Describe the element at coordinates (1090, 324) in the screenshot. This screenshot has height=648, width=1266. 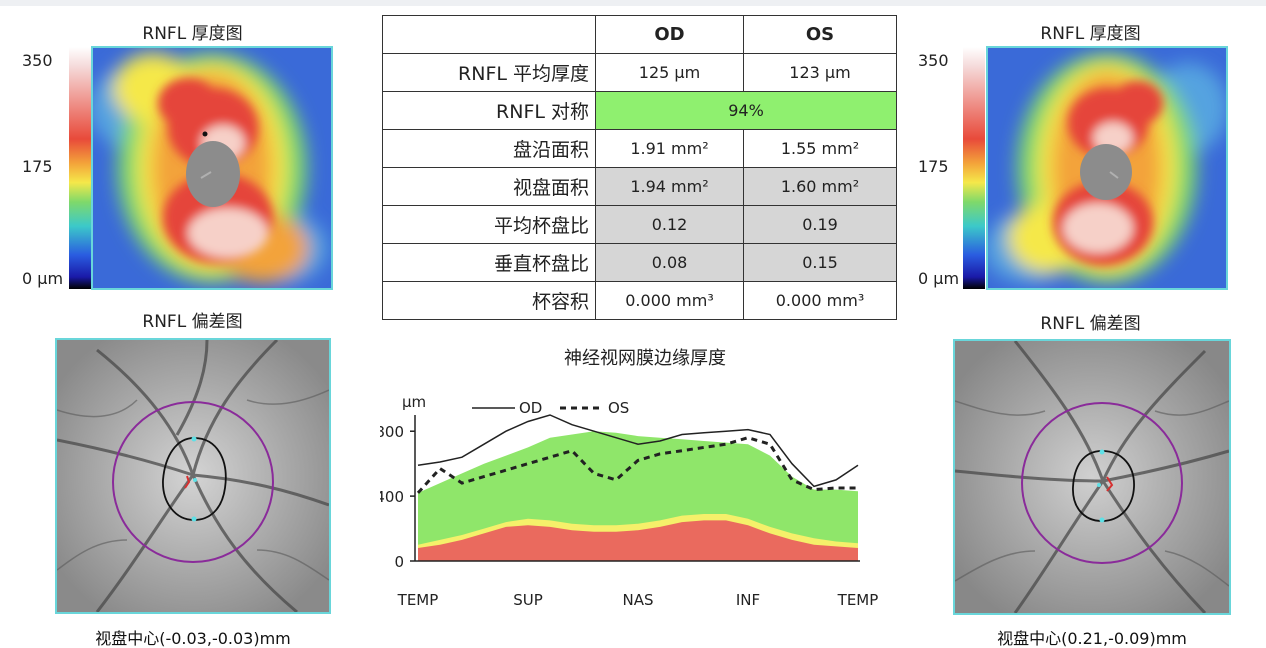
I see `os-deviation-map-title: RNFL 偏差图` at that location.